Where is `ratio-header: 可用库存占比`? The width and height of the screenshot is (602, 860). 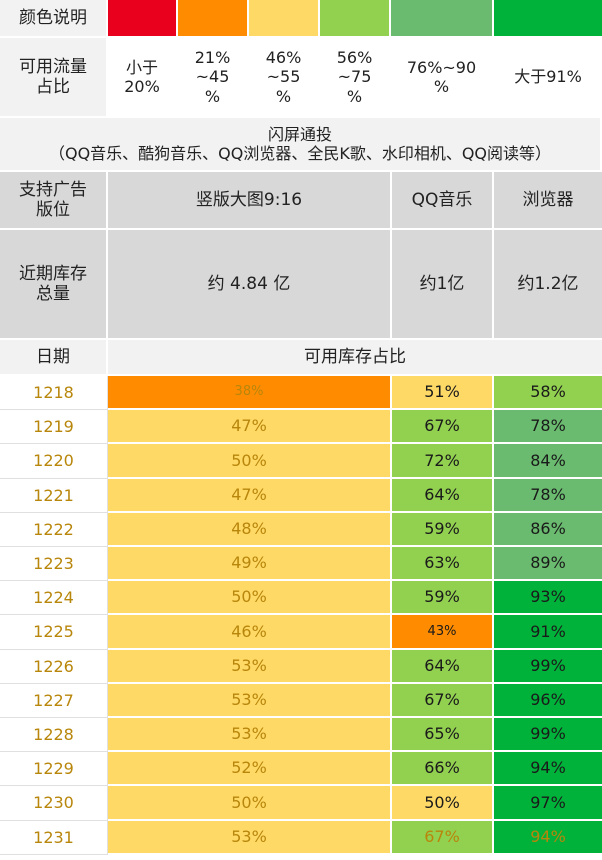
ratio-header: 可用库存占比 is located at coordinates (355, 358).